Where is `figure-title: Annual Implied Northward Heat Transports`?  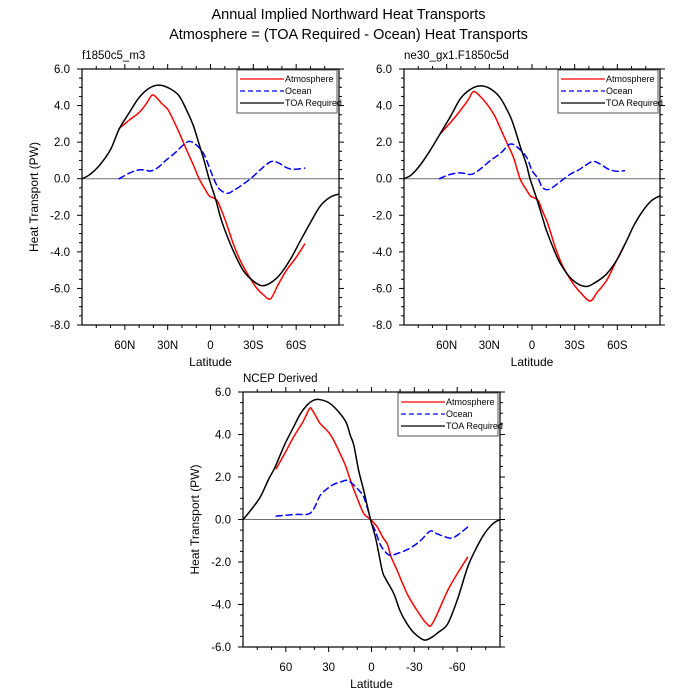 figure-title: Annual Implied Northward Heat Transports is located at coordinates (348, 15).